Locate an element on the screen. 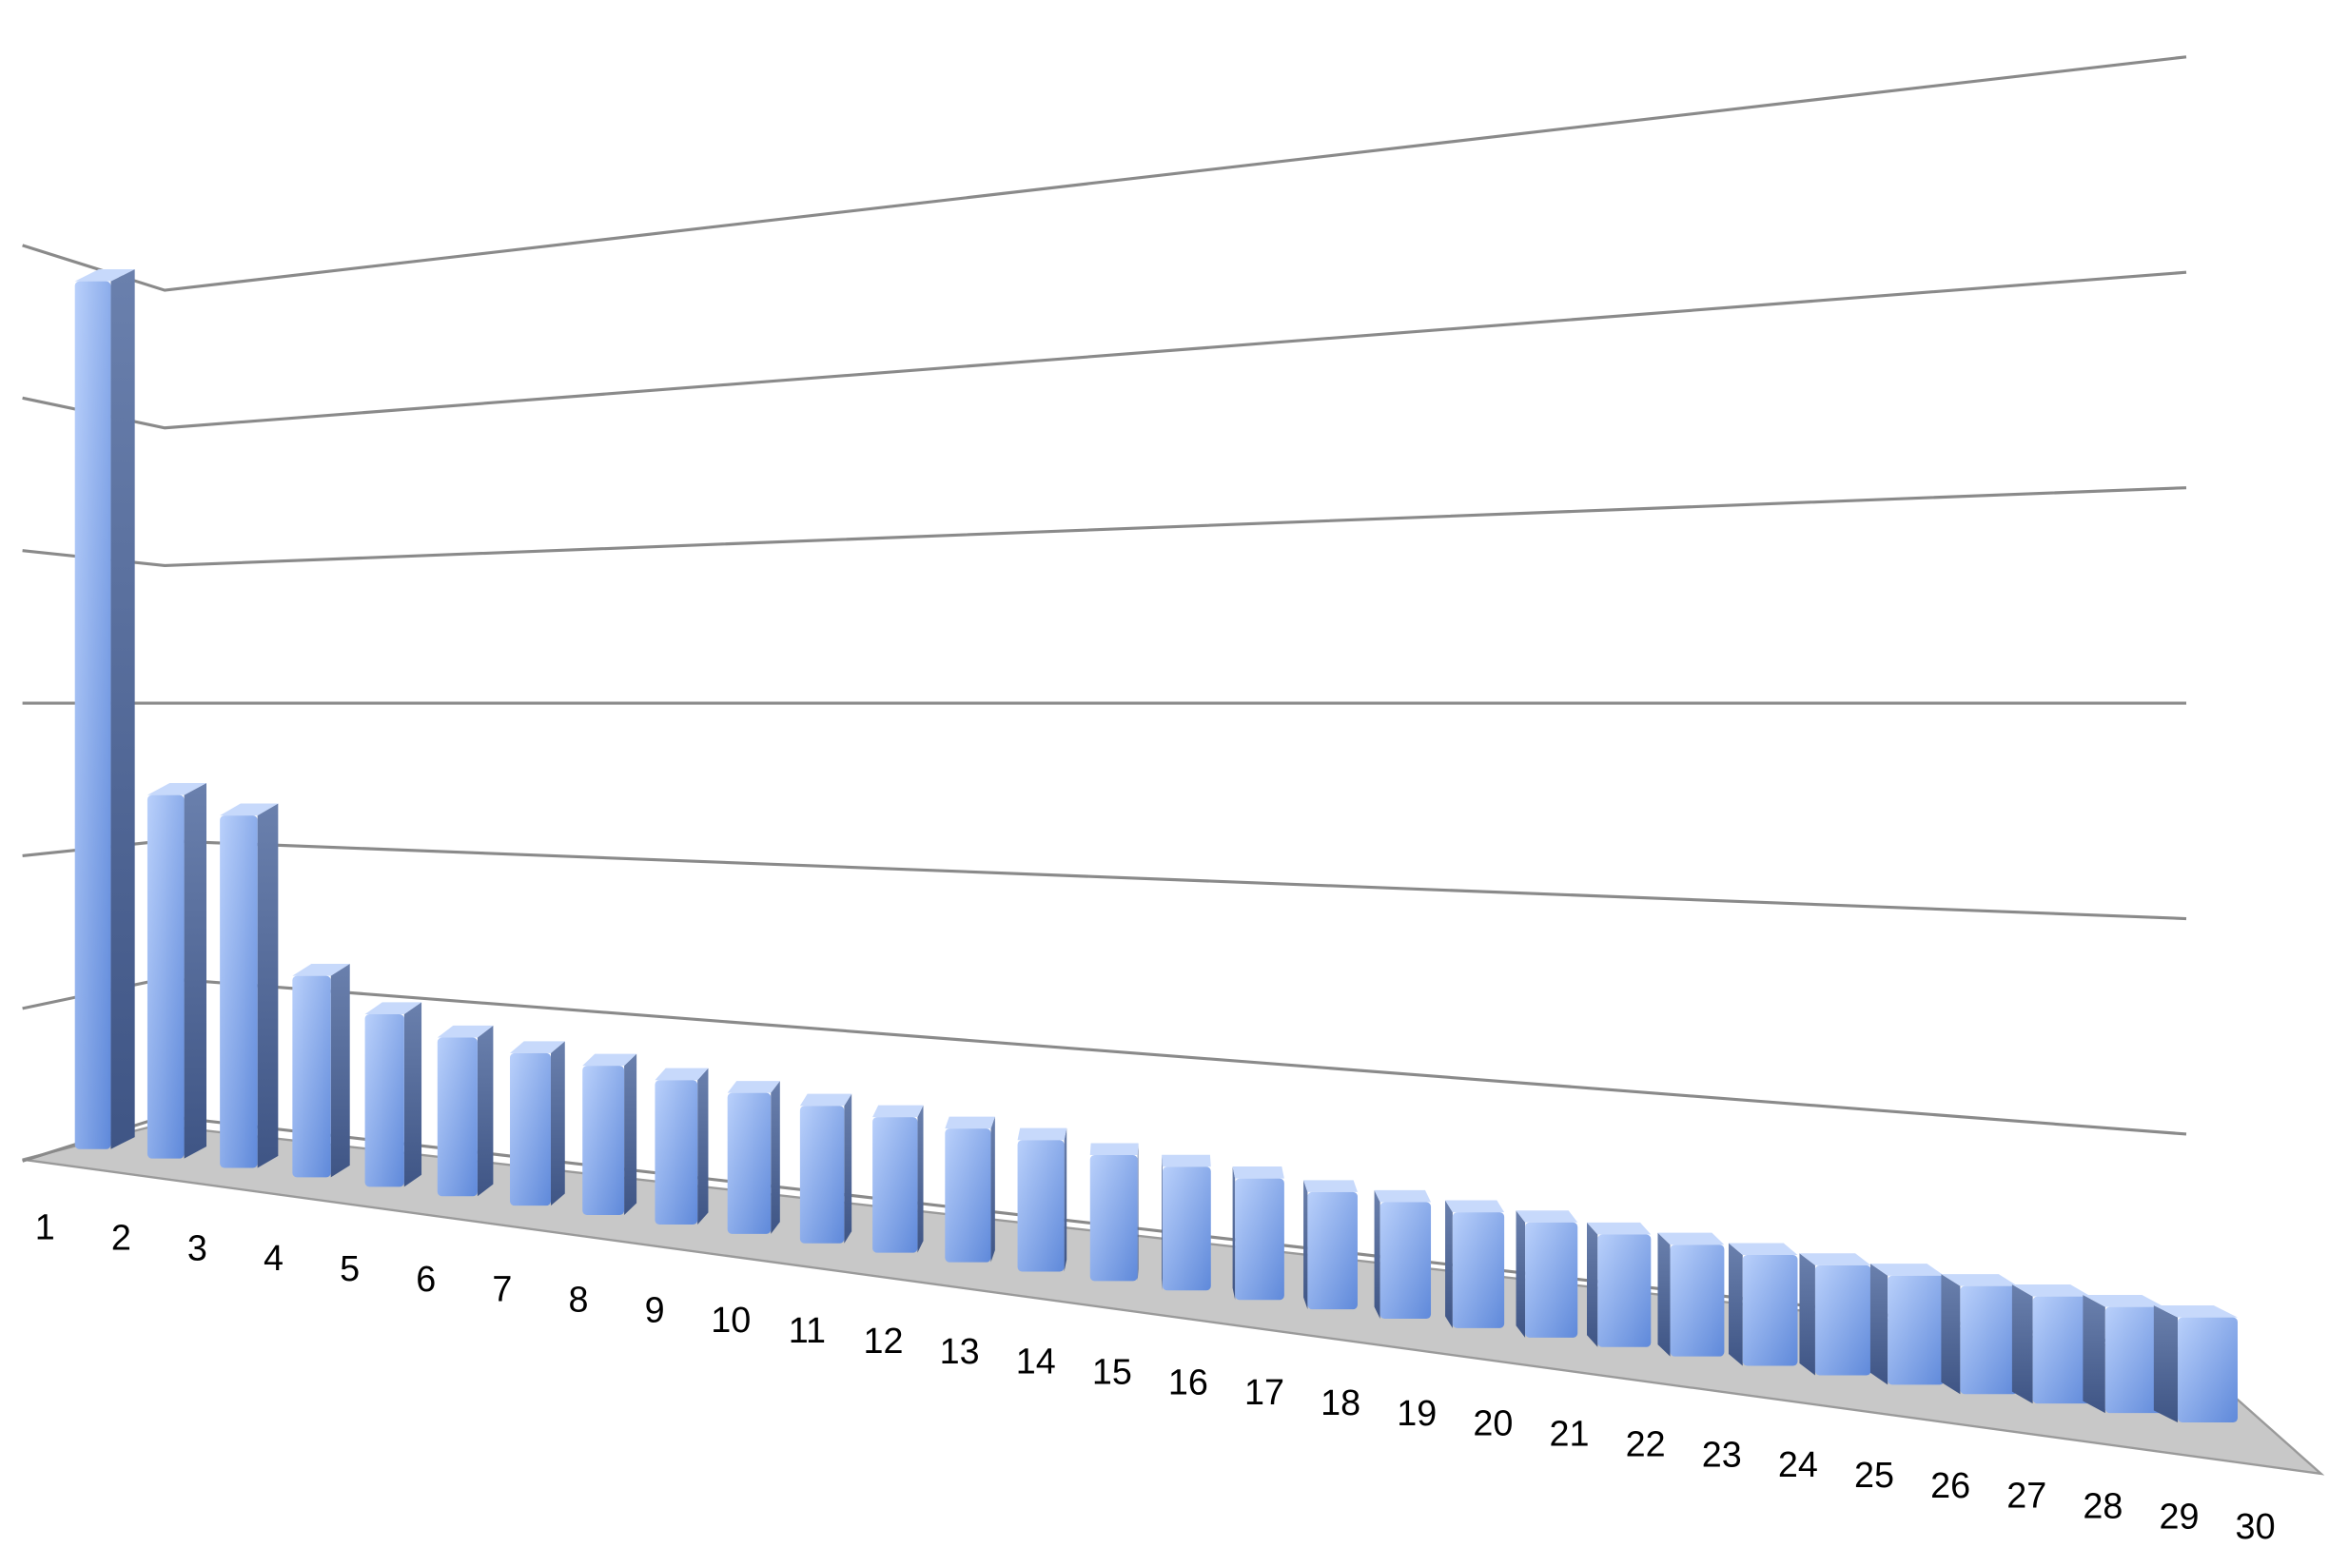 Image resolution: width=2348 pixels, height=1568 pixels. x-tick-label: 23 is located at coordinates (1722, 1454).